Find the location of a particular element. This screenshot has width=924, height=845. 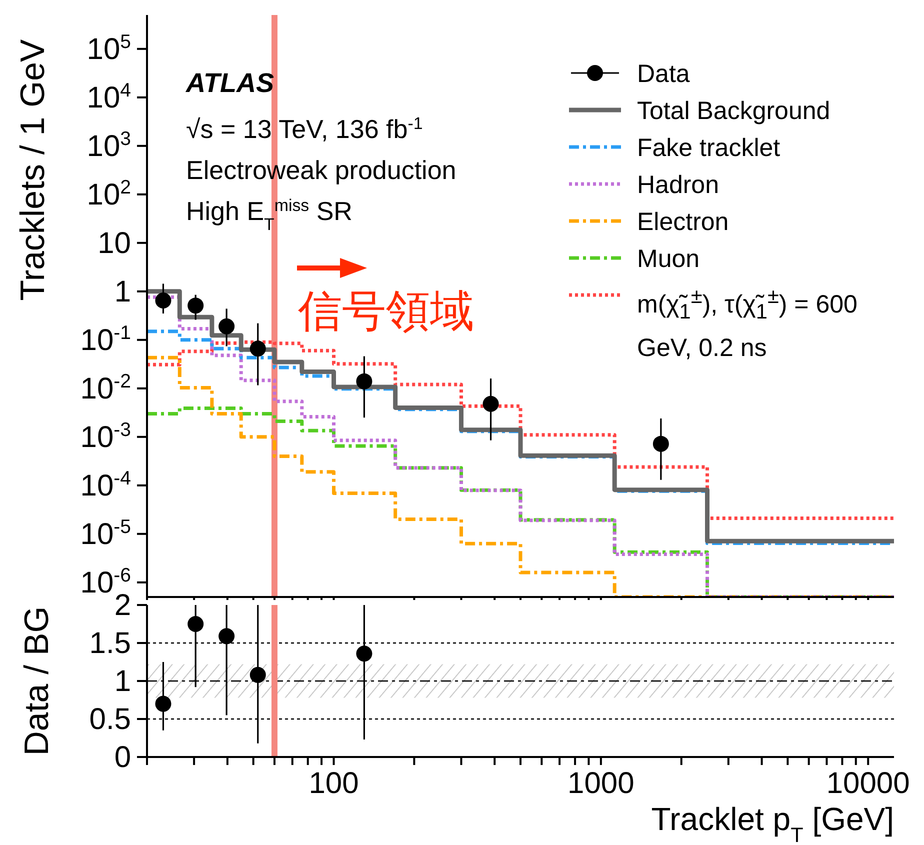

legend-label: Fake tracklet is located at coordinates (709, 148).